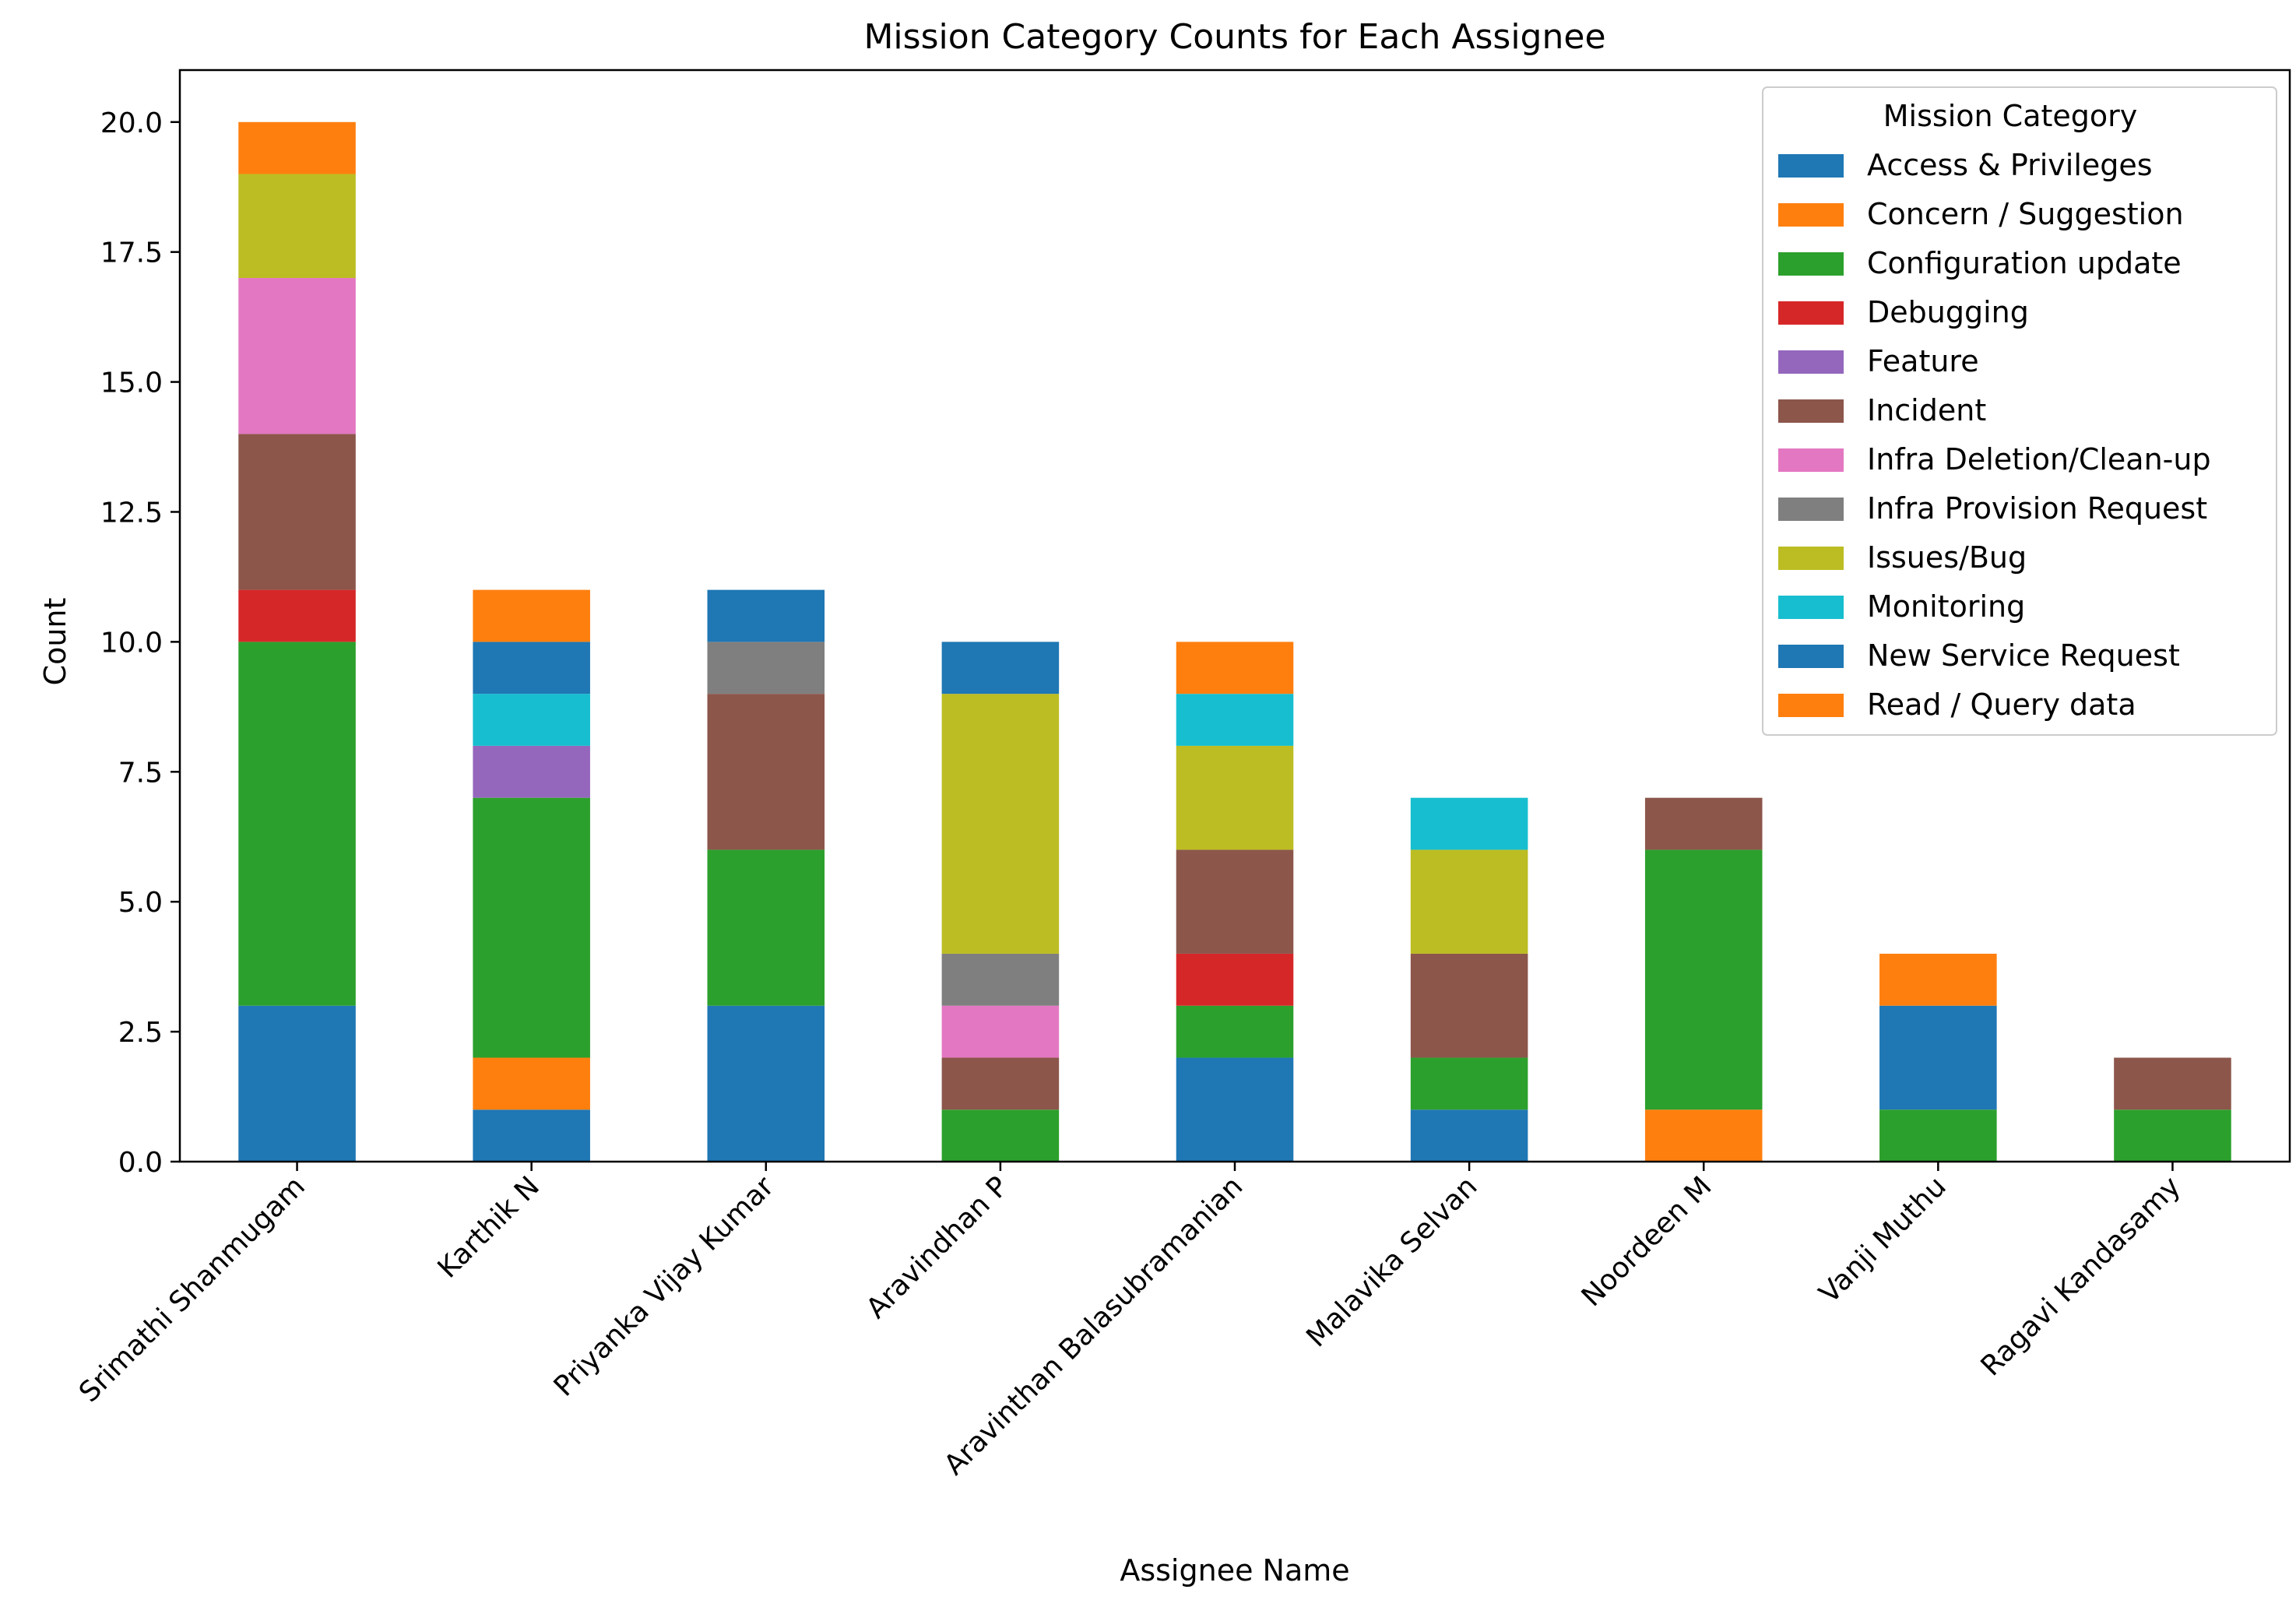 Image resolution: width=2296 pixels, height=1614 pixels. What do you see at coordinates (131, 643) in the screenshot?
I see `y-tick-label: 10.0` at bounding box center [131, 643].